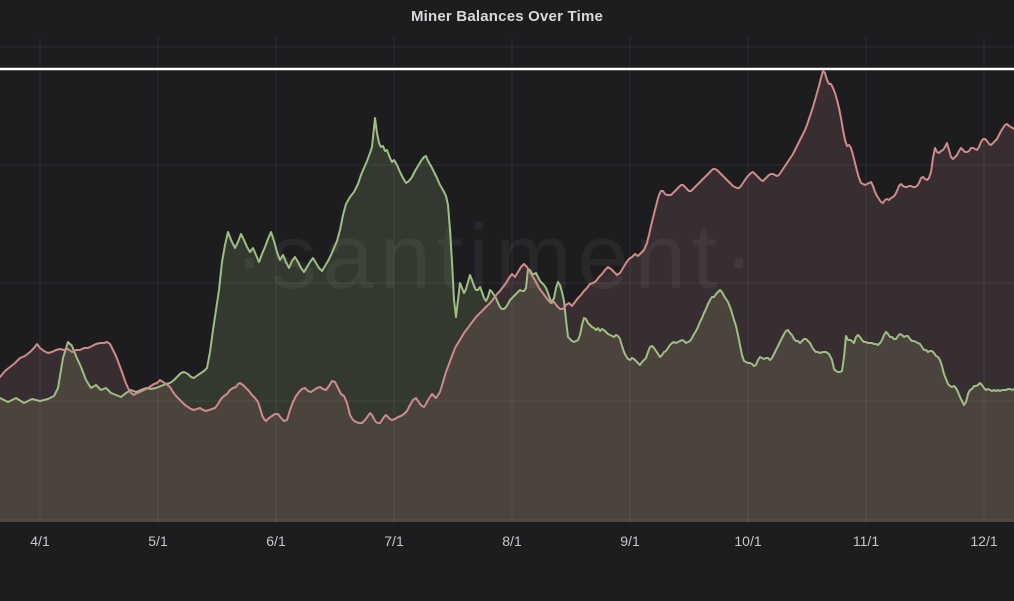 This screenshot has height=601, width=1014. Describe the element at coordinates (276, 541) in the screenshot. I see `x-axis-tick-label: 6/1` at that location.